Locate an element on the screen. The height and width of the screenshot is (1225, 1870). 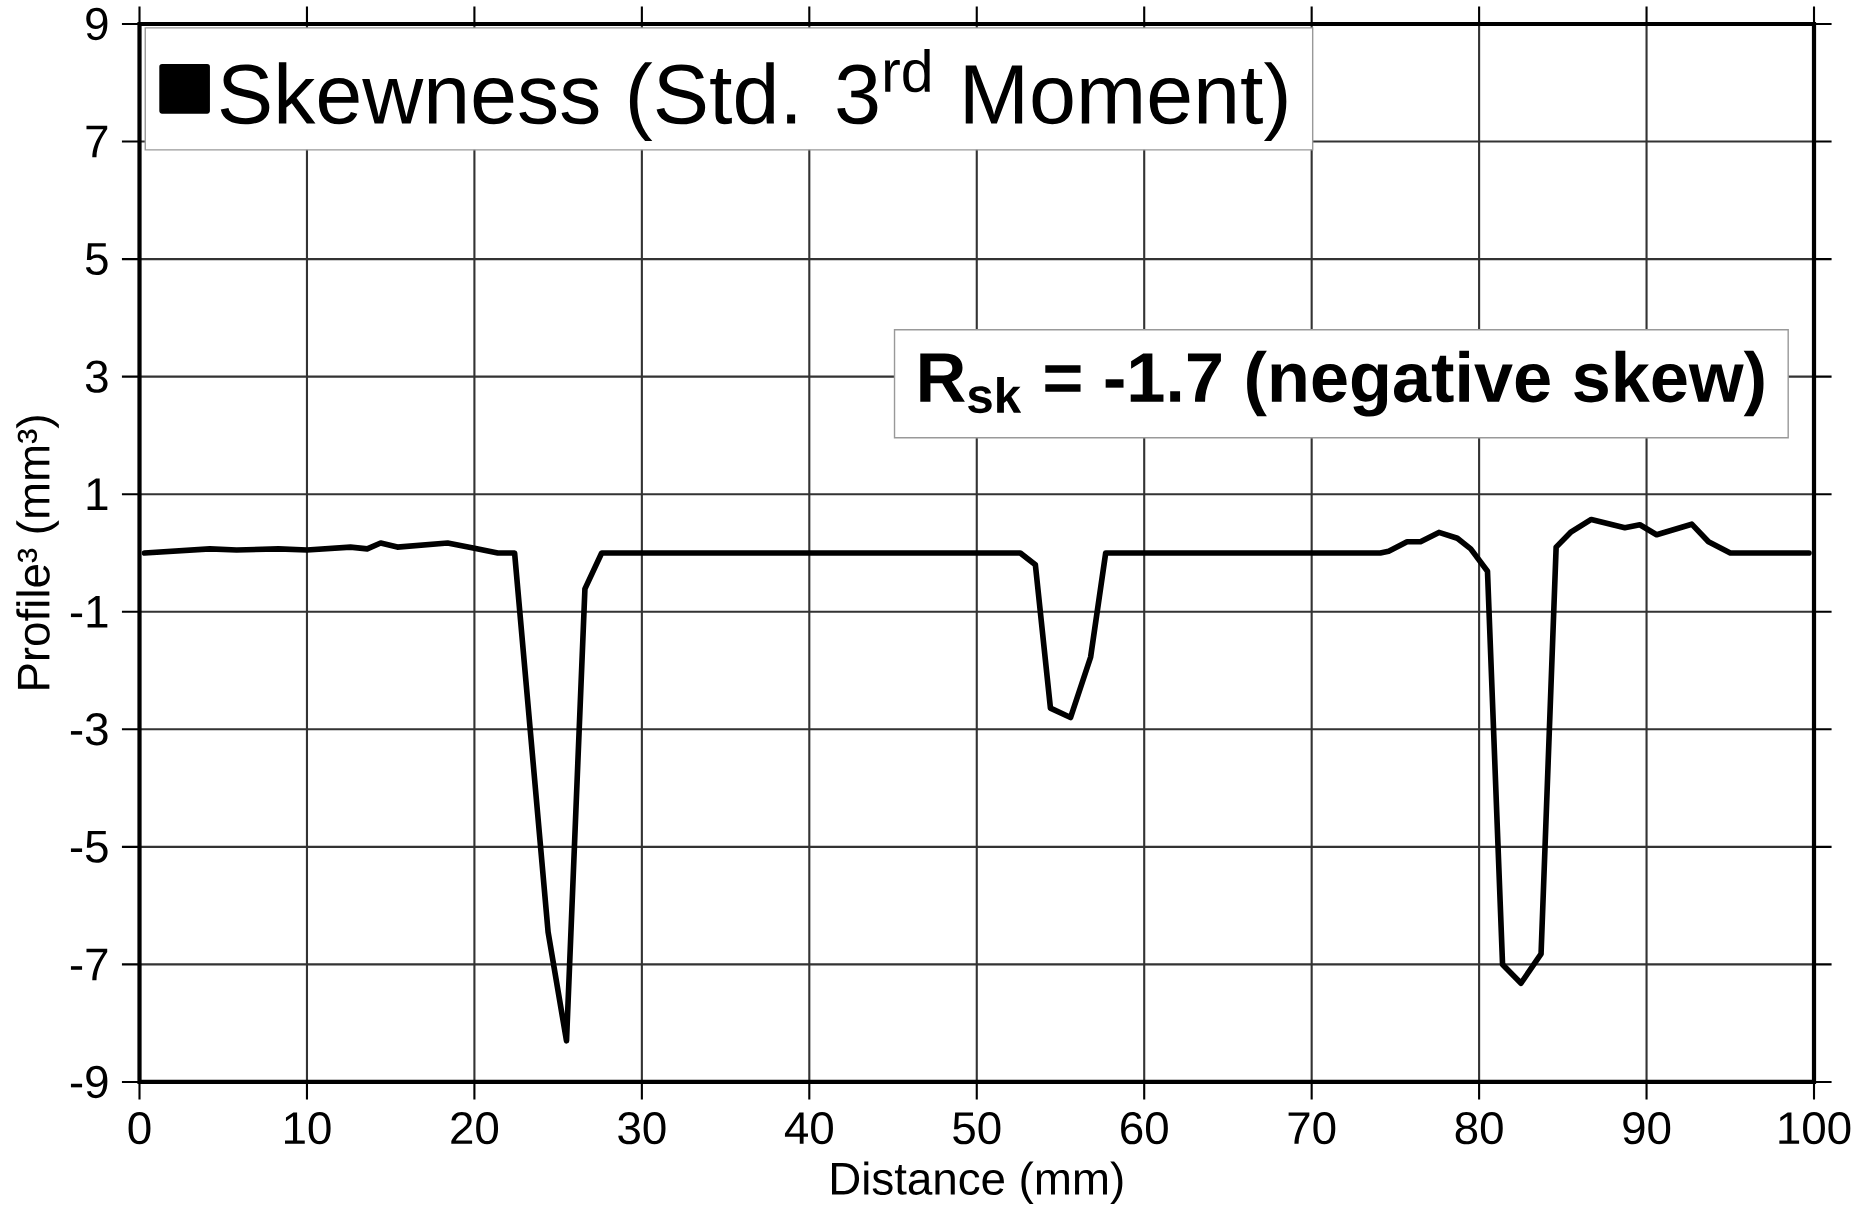
x-axis-title: Distance (mm) is located at coordinates (977, 1183).